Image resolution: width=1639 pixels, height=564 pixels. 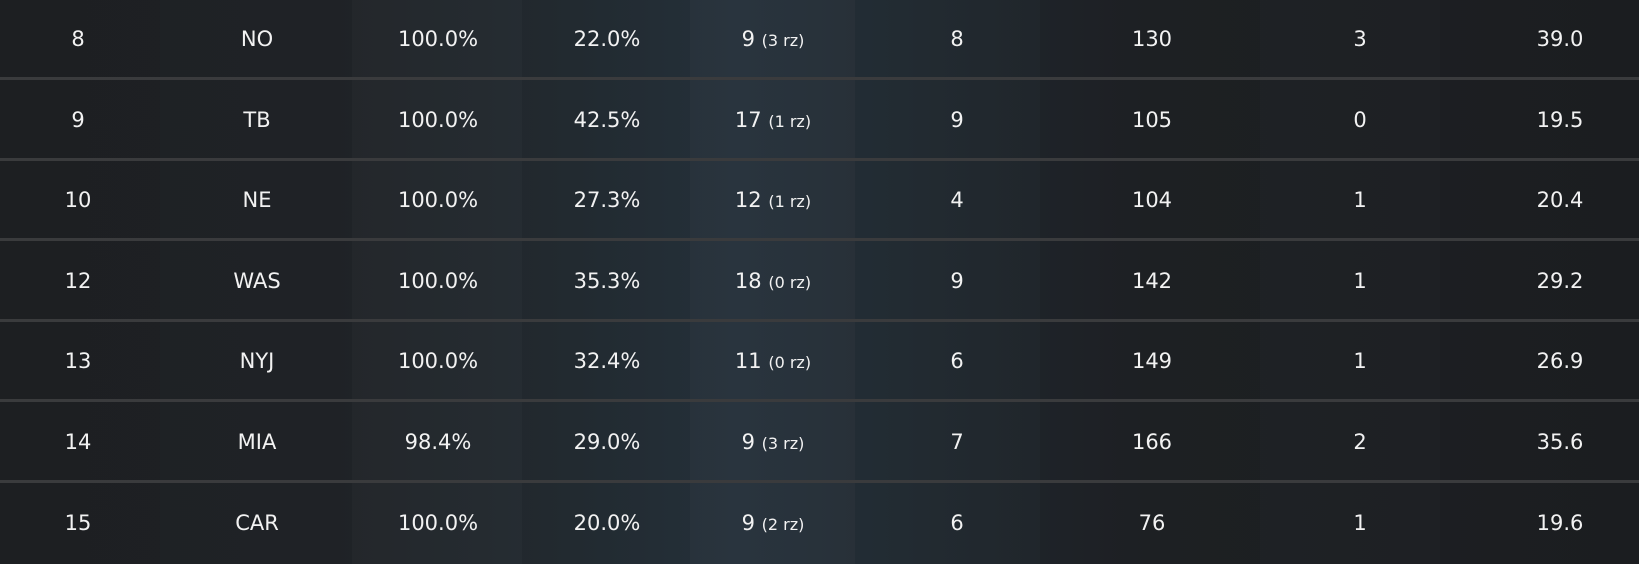 I want to click on cell-c2: 29.0%, so click(x=607, y=442).